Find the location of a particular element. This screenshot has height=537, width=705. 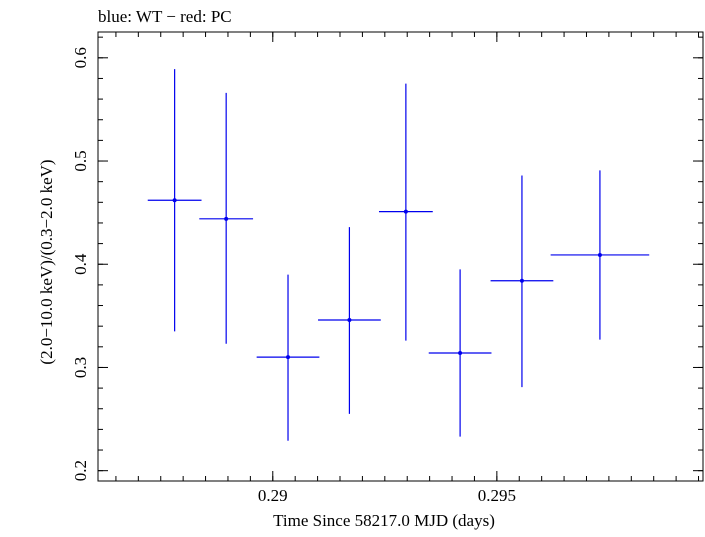

y-tick-label: 0.2 is located at coordinates (80, 470).